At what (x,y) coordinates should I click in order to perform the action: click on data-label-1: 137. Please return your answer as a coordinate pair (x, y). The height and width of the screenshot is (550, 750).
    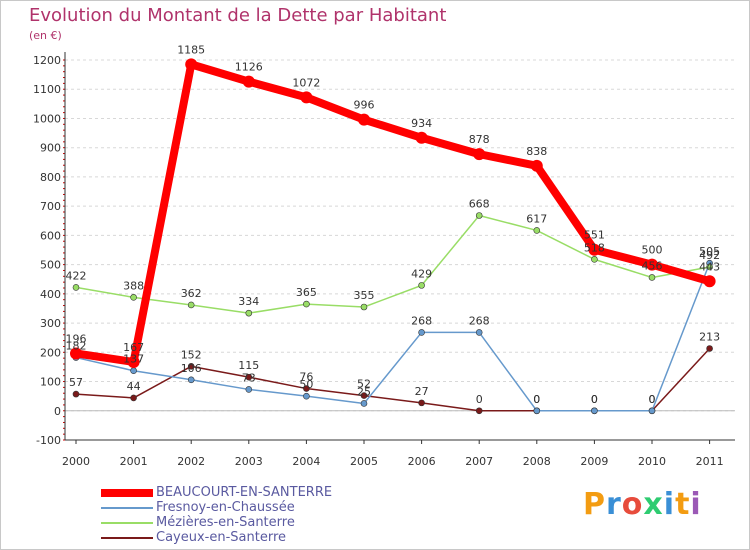
    Looking at the image, I should click on (133, 359).